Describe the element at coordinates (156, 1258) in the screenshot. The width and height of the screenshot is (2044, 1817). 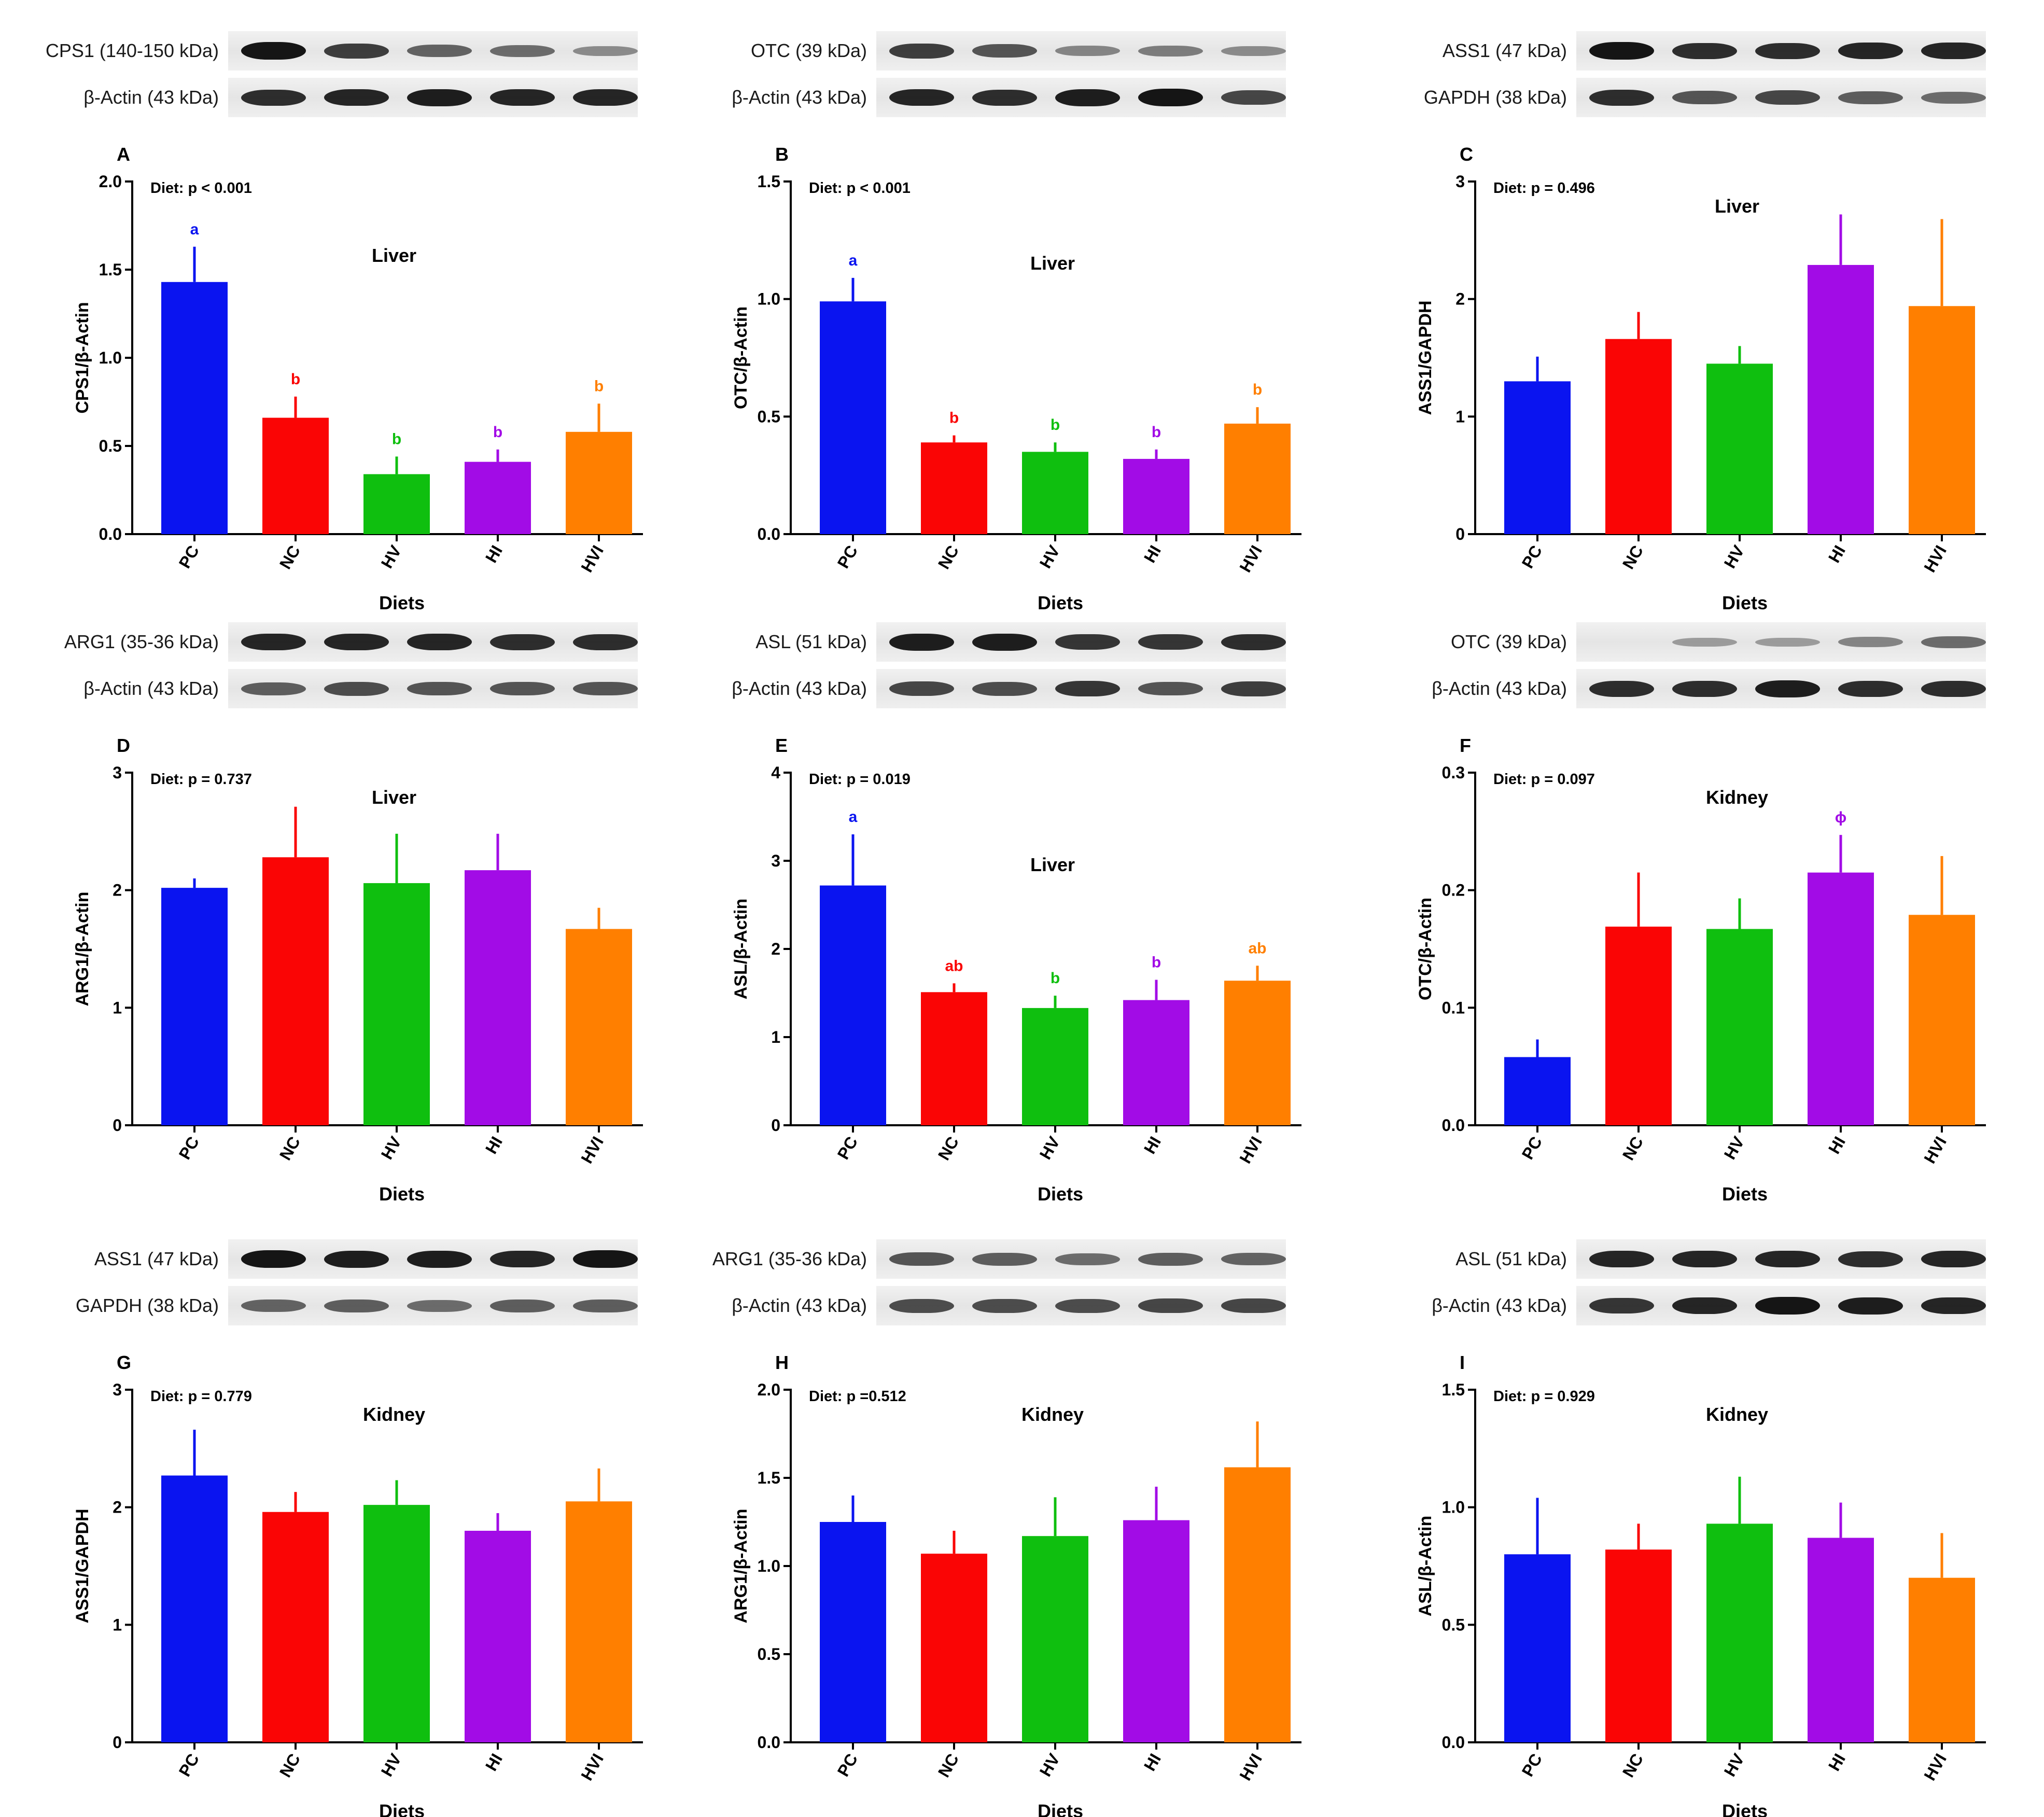
I see `blot-label: ASS1 (47 kDa)` at that location.